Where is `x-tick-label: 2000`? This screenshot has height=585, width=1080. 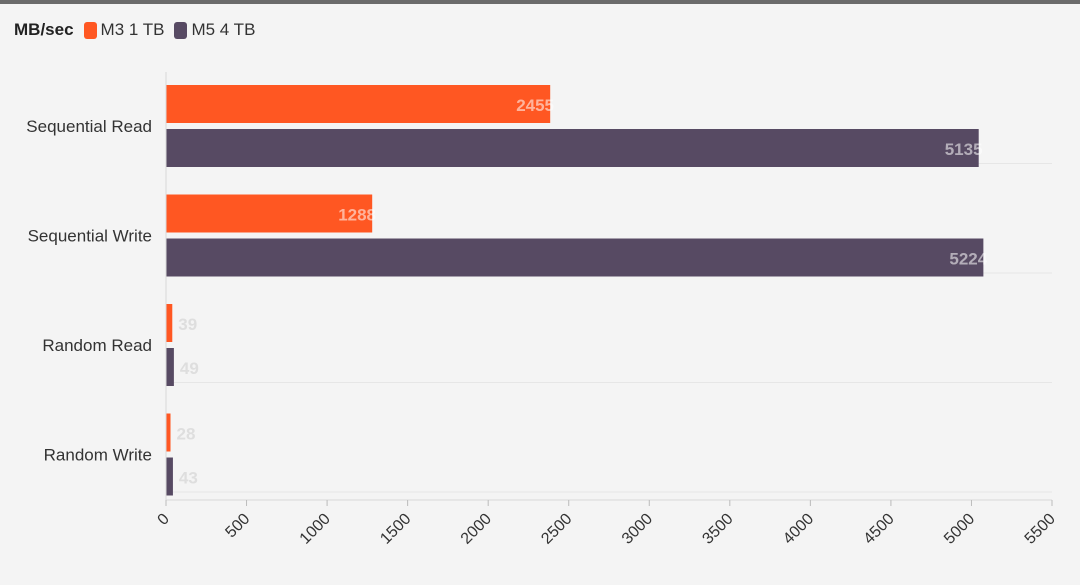 x-tick-label: 2000 is located at coordinates (476, 528).